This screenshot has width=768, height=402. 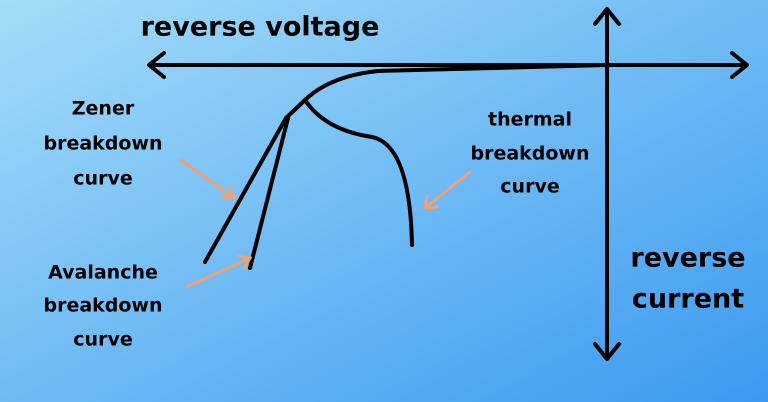 What do you see at coordinates (687, 258) in the screenshot?
I see `current-label: reverse` at bounding box center [687, 258].